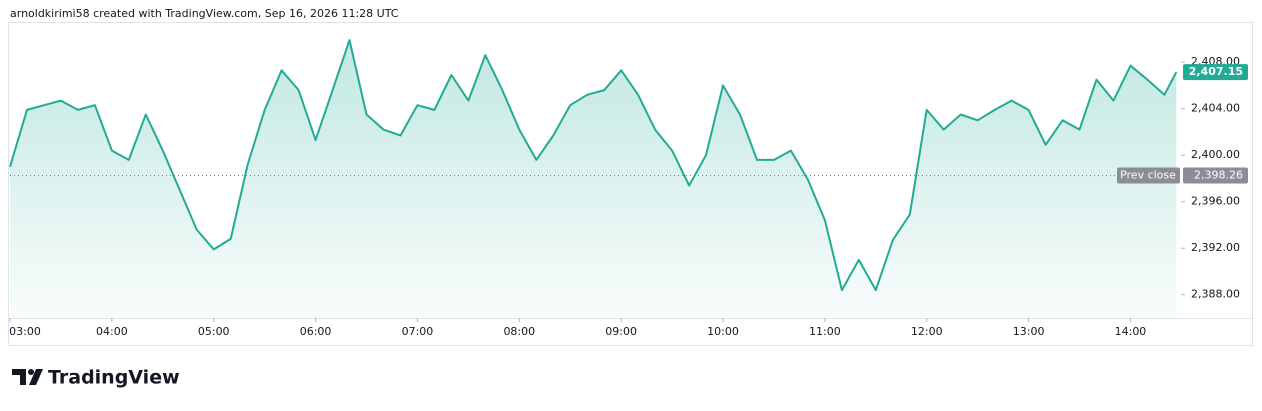 This screenshot has width=1262, height=411. I want to click on x-tick-label: 05:00, so click(214, 331).